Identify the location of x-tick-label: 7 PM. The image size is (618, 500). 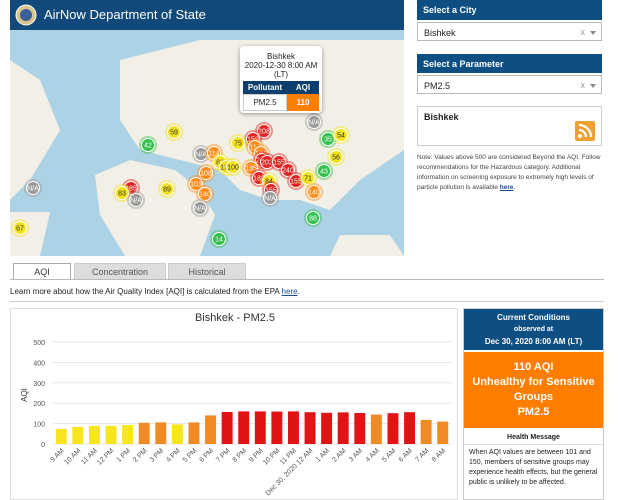
(223, 455).